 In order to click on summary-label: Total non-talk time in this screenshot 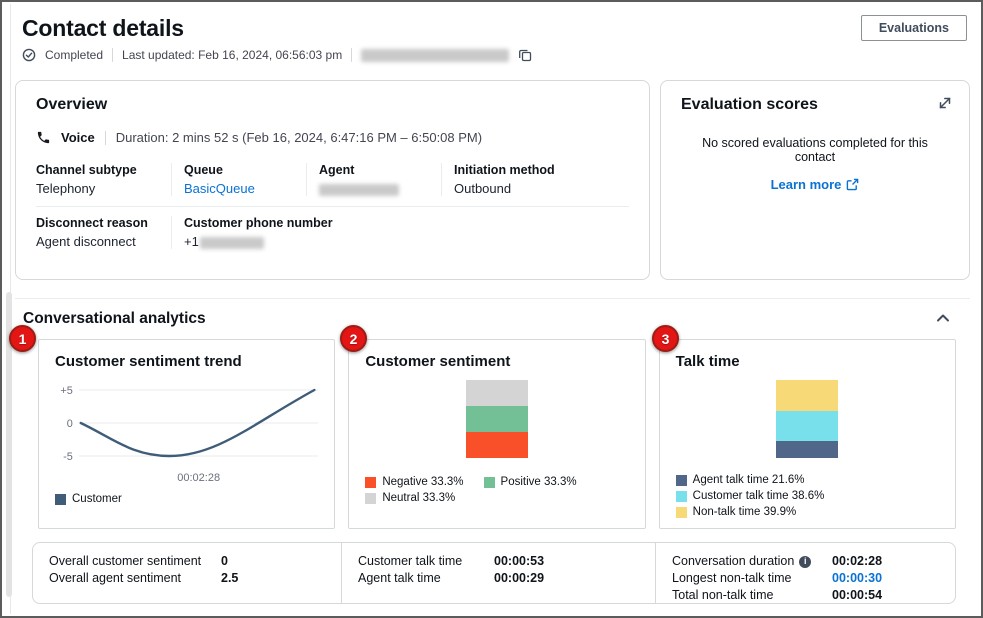, I will do `click(723, 595)`.